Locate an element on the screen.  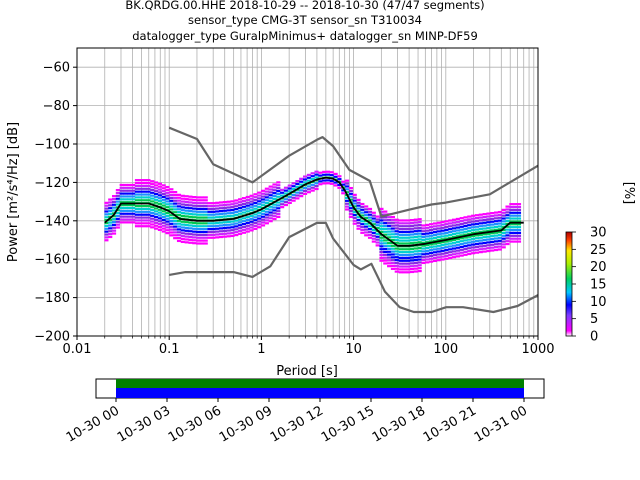
colorbar-gradient is located at coordinates (569, 284).